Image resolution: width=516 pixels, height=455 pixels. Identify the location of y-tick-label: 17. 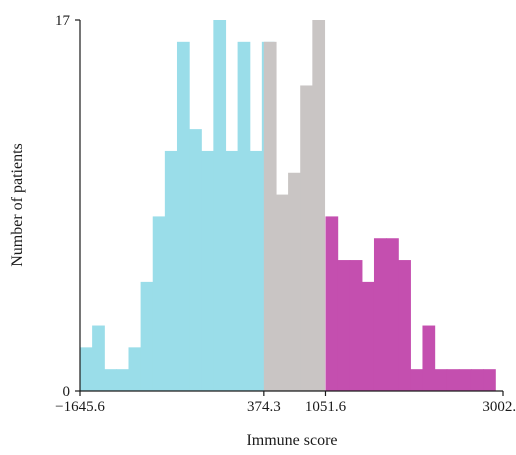
(63, 21).